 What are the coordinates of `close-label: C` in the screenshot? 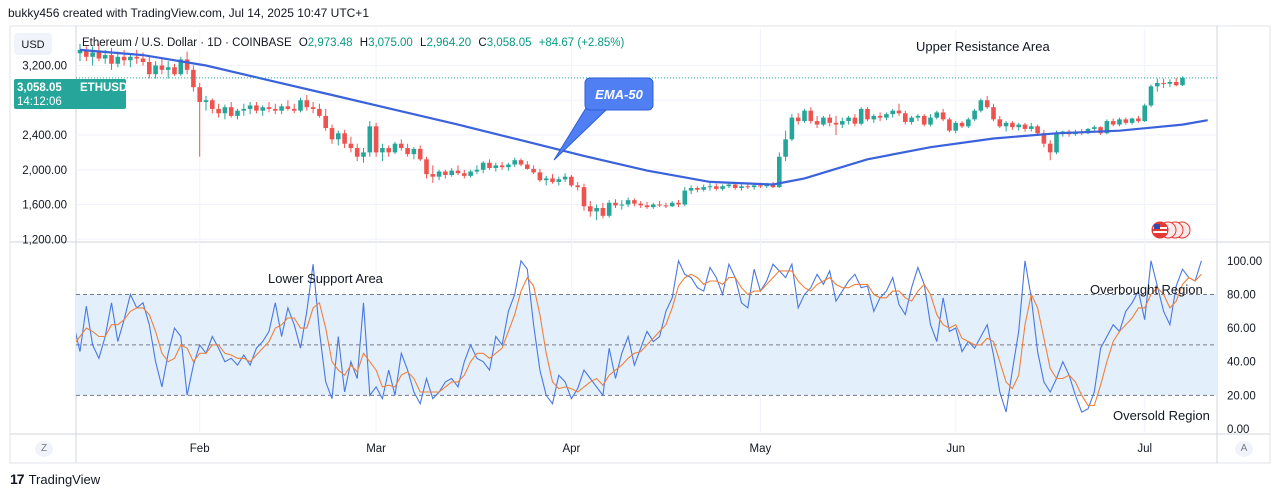 It's located at (482, 43).